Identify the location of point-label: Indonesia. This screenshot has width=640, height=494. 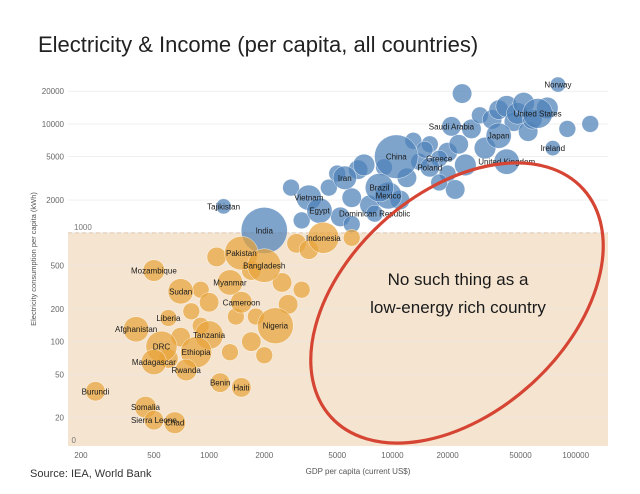
(323, 238).